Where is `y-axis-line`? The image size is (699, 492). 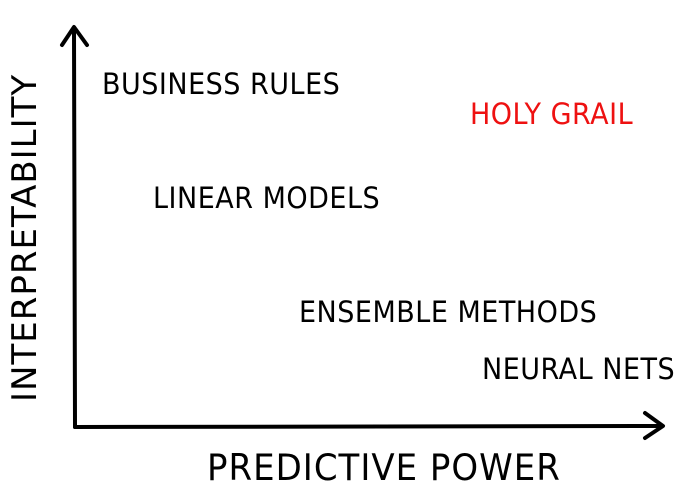 y-axis-line is located at coordinates (74, 228).